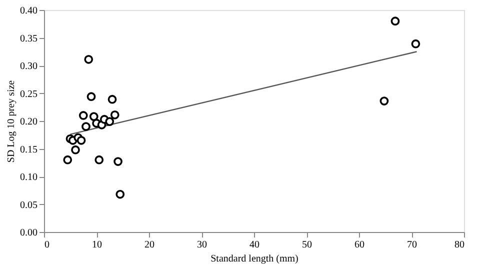  What do you see at coordinates (29, 94) in the screenshot?
I see `y-tick-label: 0.25` at bounding box center [29, 94].